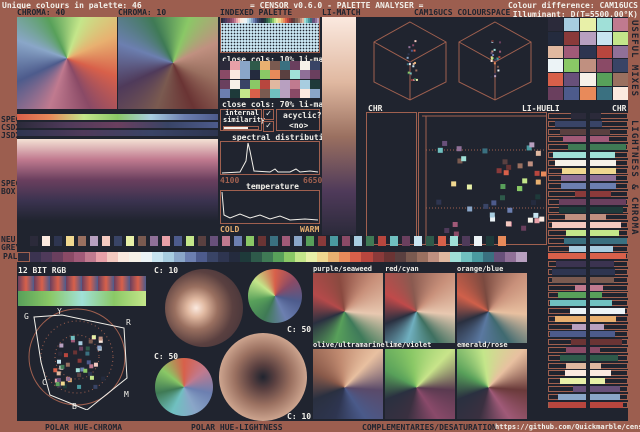 This screenshot has width=640, height=432. Describe the element at coordinates (270, 35) in the screenshot. I see `indexed-palette` at that location.